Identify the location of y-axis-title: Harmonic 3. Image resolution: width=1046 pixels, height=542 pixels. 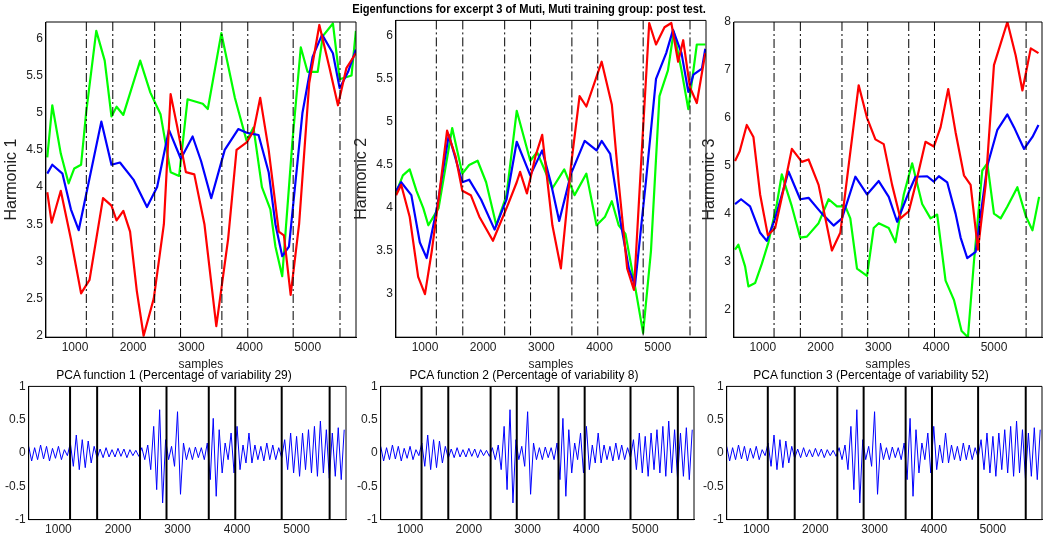
(709, 179).